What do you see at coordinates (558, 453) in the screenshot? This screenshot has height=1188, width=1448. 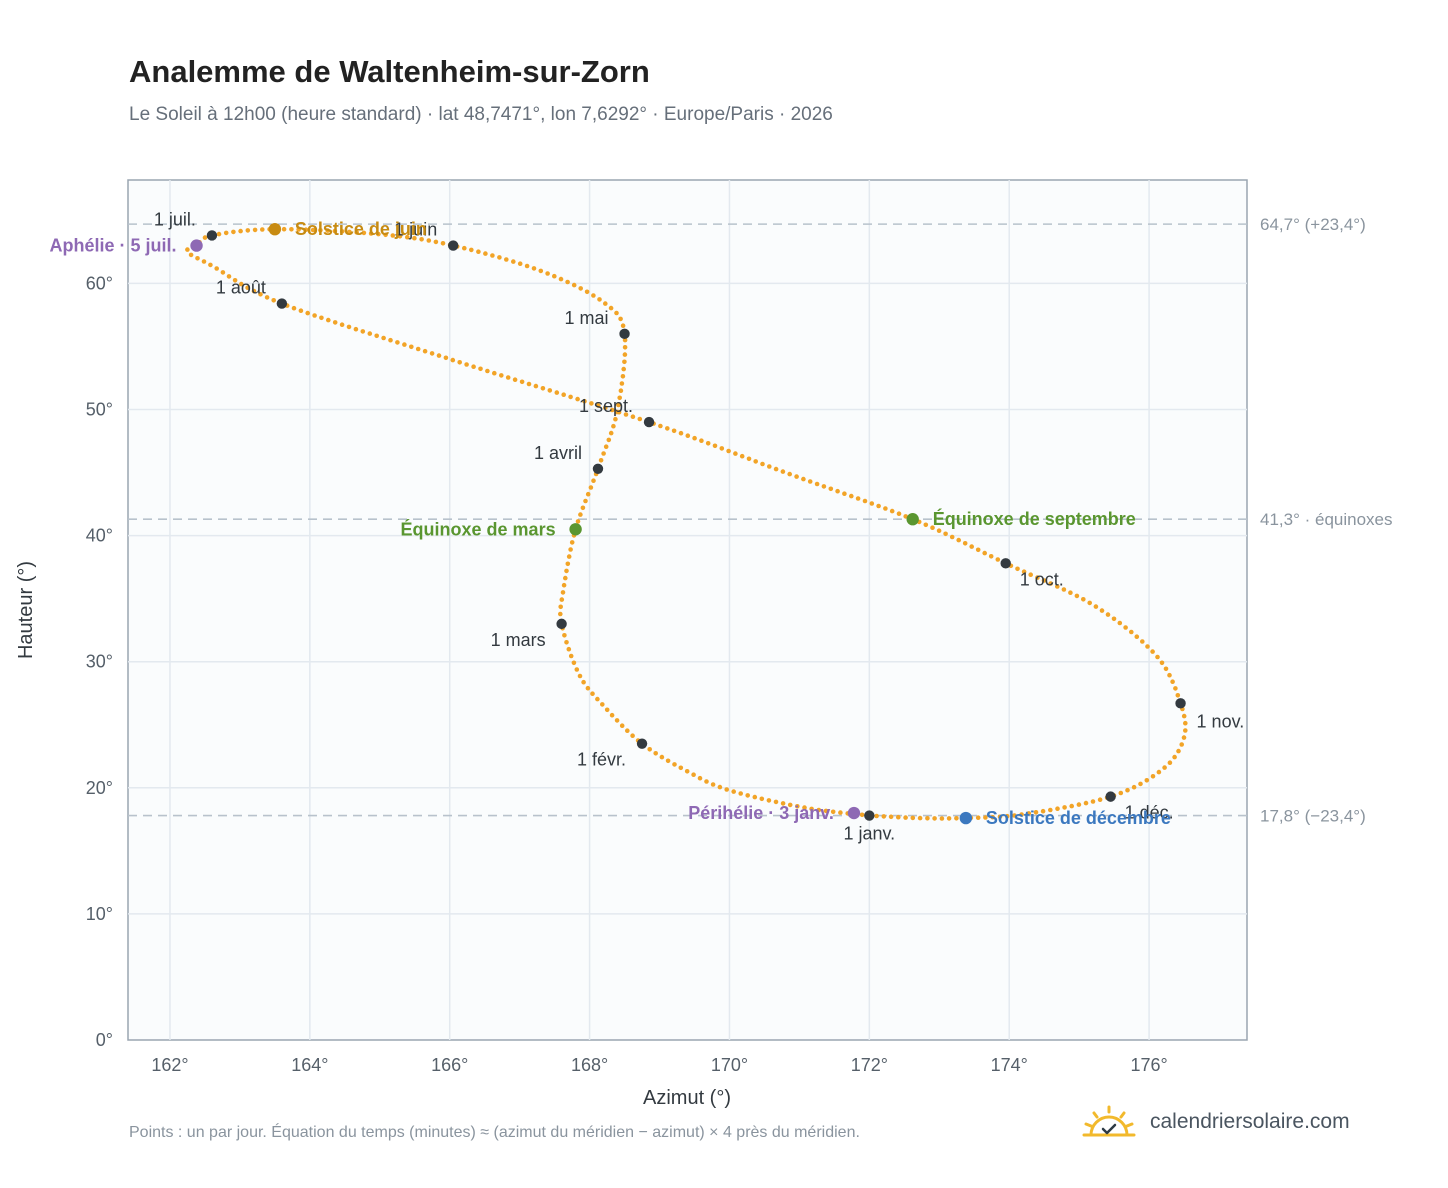 I see `month-label: 1 avril` at bounding box center [558, 453].